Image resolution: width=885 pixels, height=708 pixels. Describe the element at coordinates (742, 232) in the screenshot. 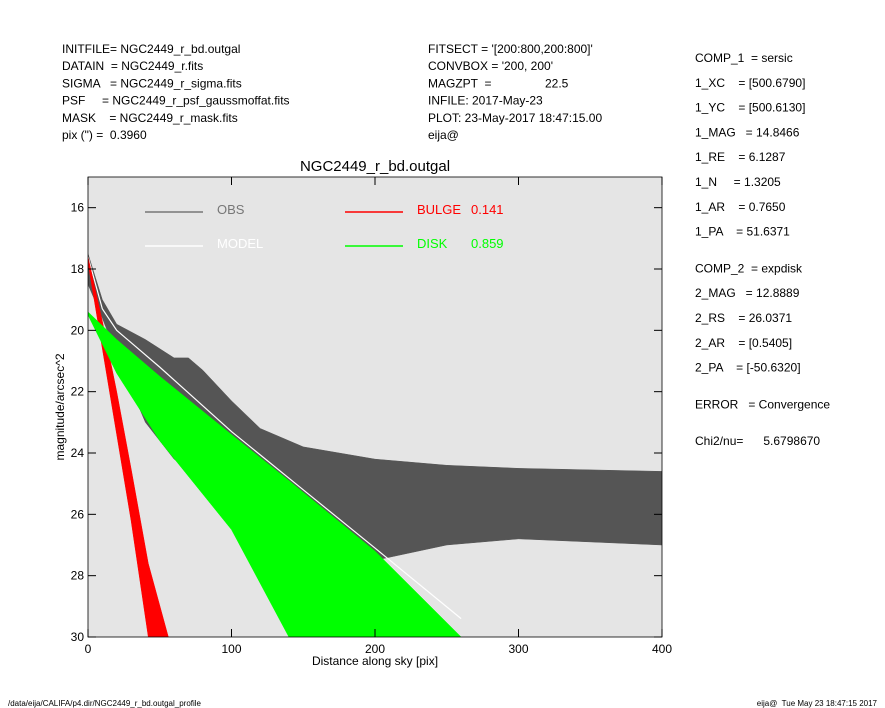

I see `param-line: 1_PA = 51.6371` at that location.